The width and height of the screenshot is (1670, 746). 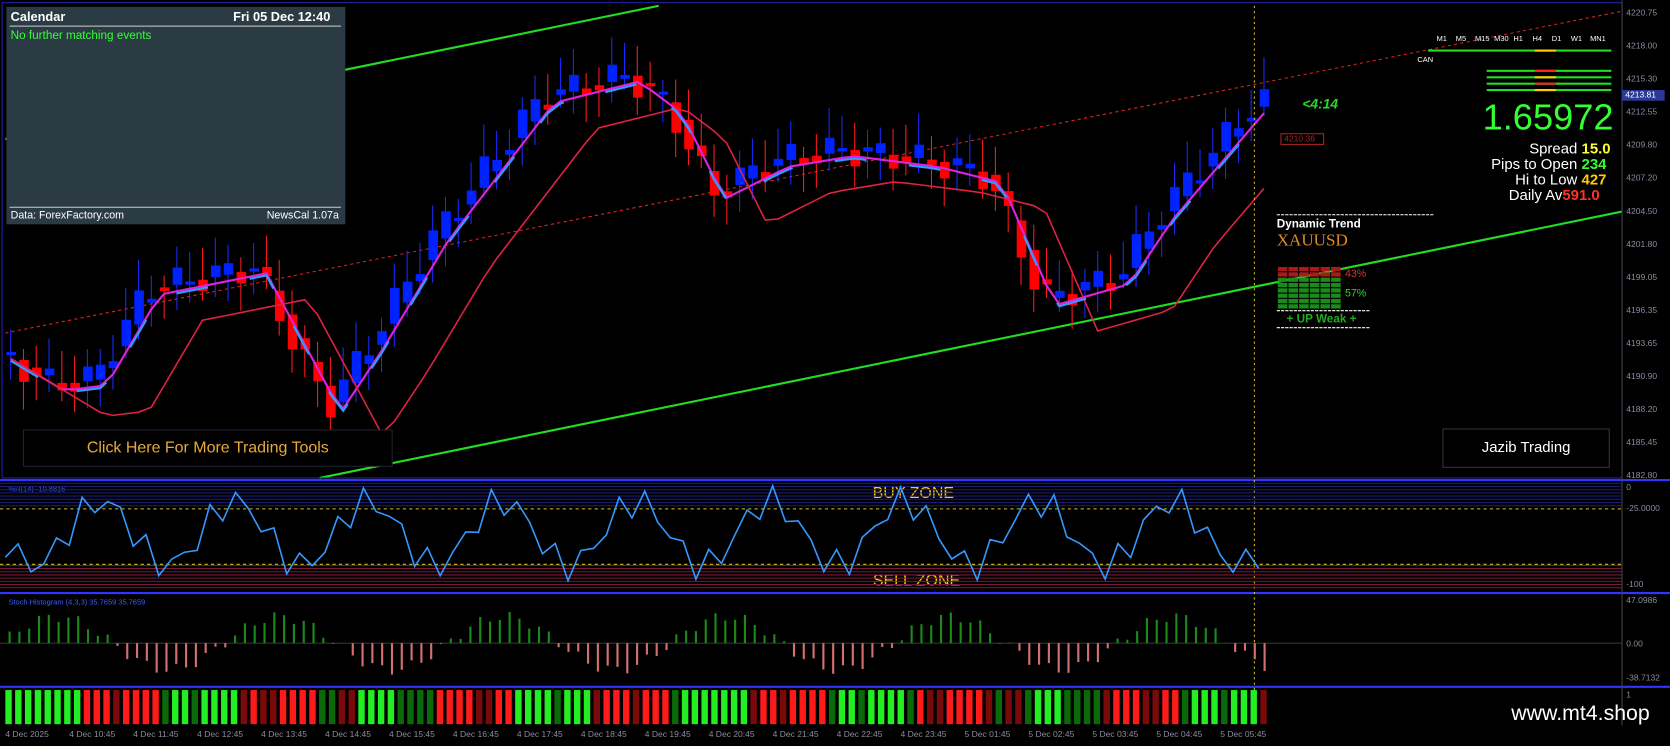 What do you see at coordinates (27, 734) in the screenshot?
I see `time-label: 4 Dec 2025` at bounding box center [27, 734].